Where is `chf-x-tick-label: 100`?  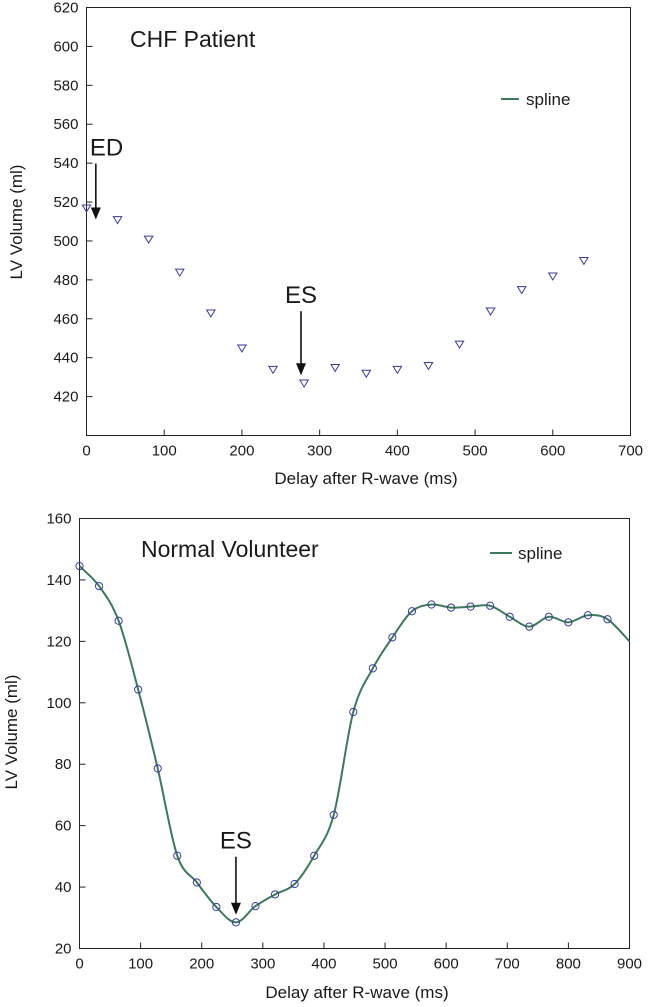 chf-x-tick-label: 100 is located at coordinates (164, 451).